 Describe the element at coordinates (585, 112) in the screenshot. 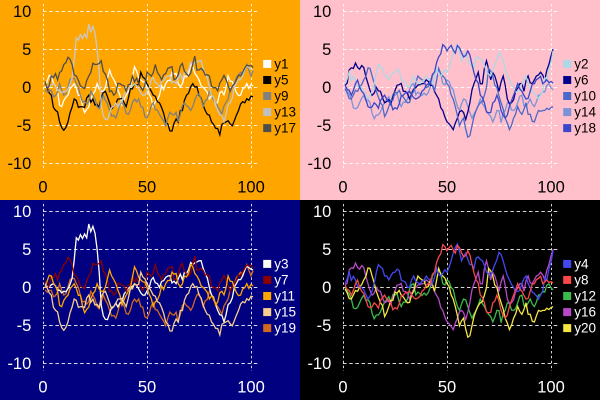

I see `svg-text: y14` at that location.